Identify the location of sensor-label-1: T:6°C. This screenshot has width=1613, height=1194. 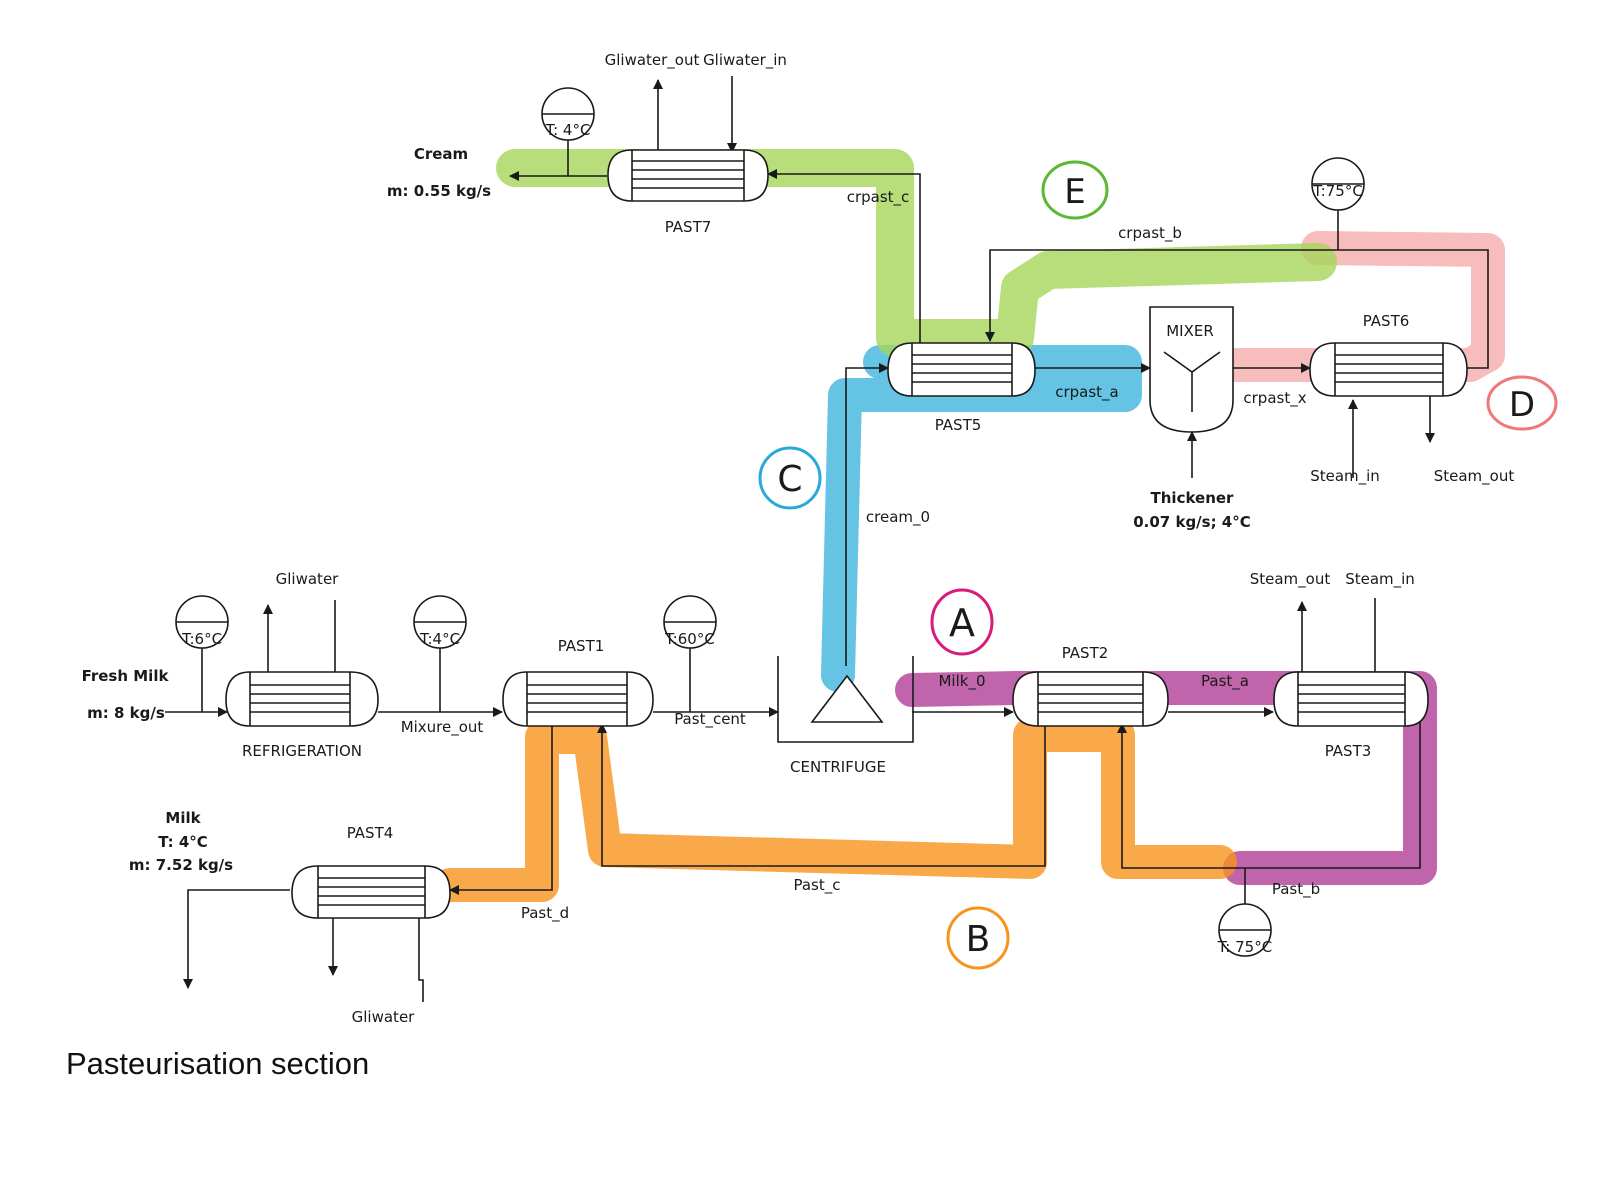
(201, 639).